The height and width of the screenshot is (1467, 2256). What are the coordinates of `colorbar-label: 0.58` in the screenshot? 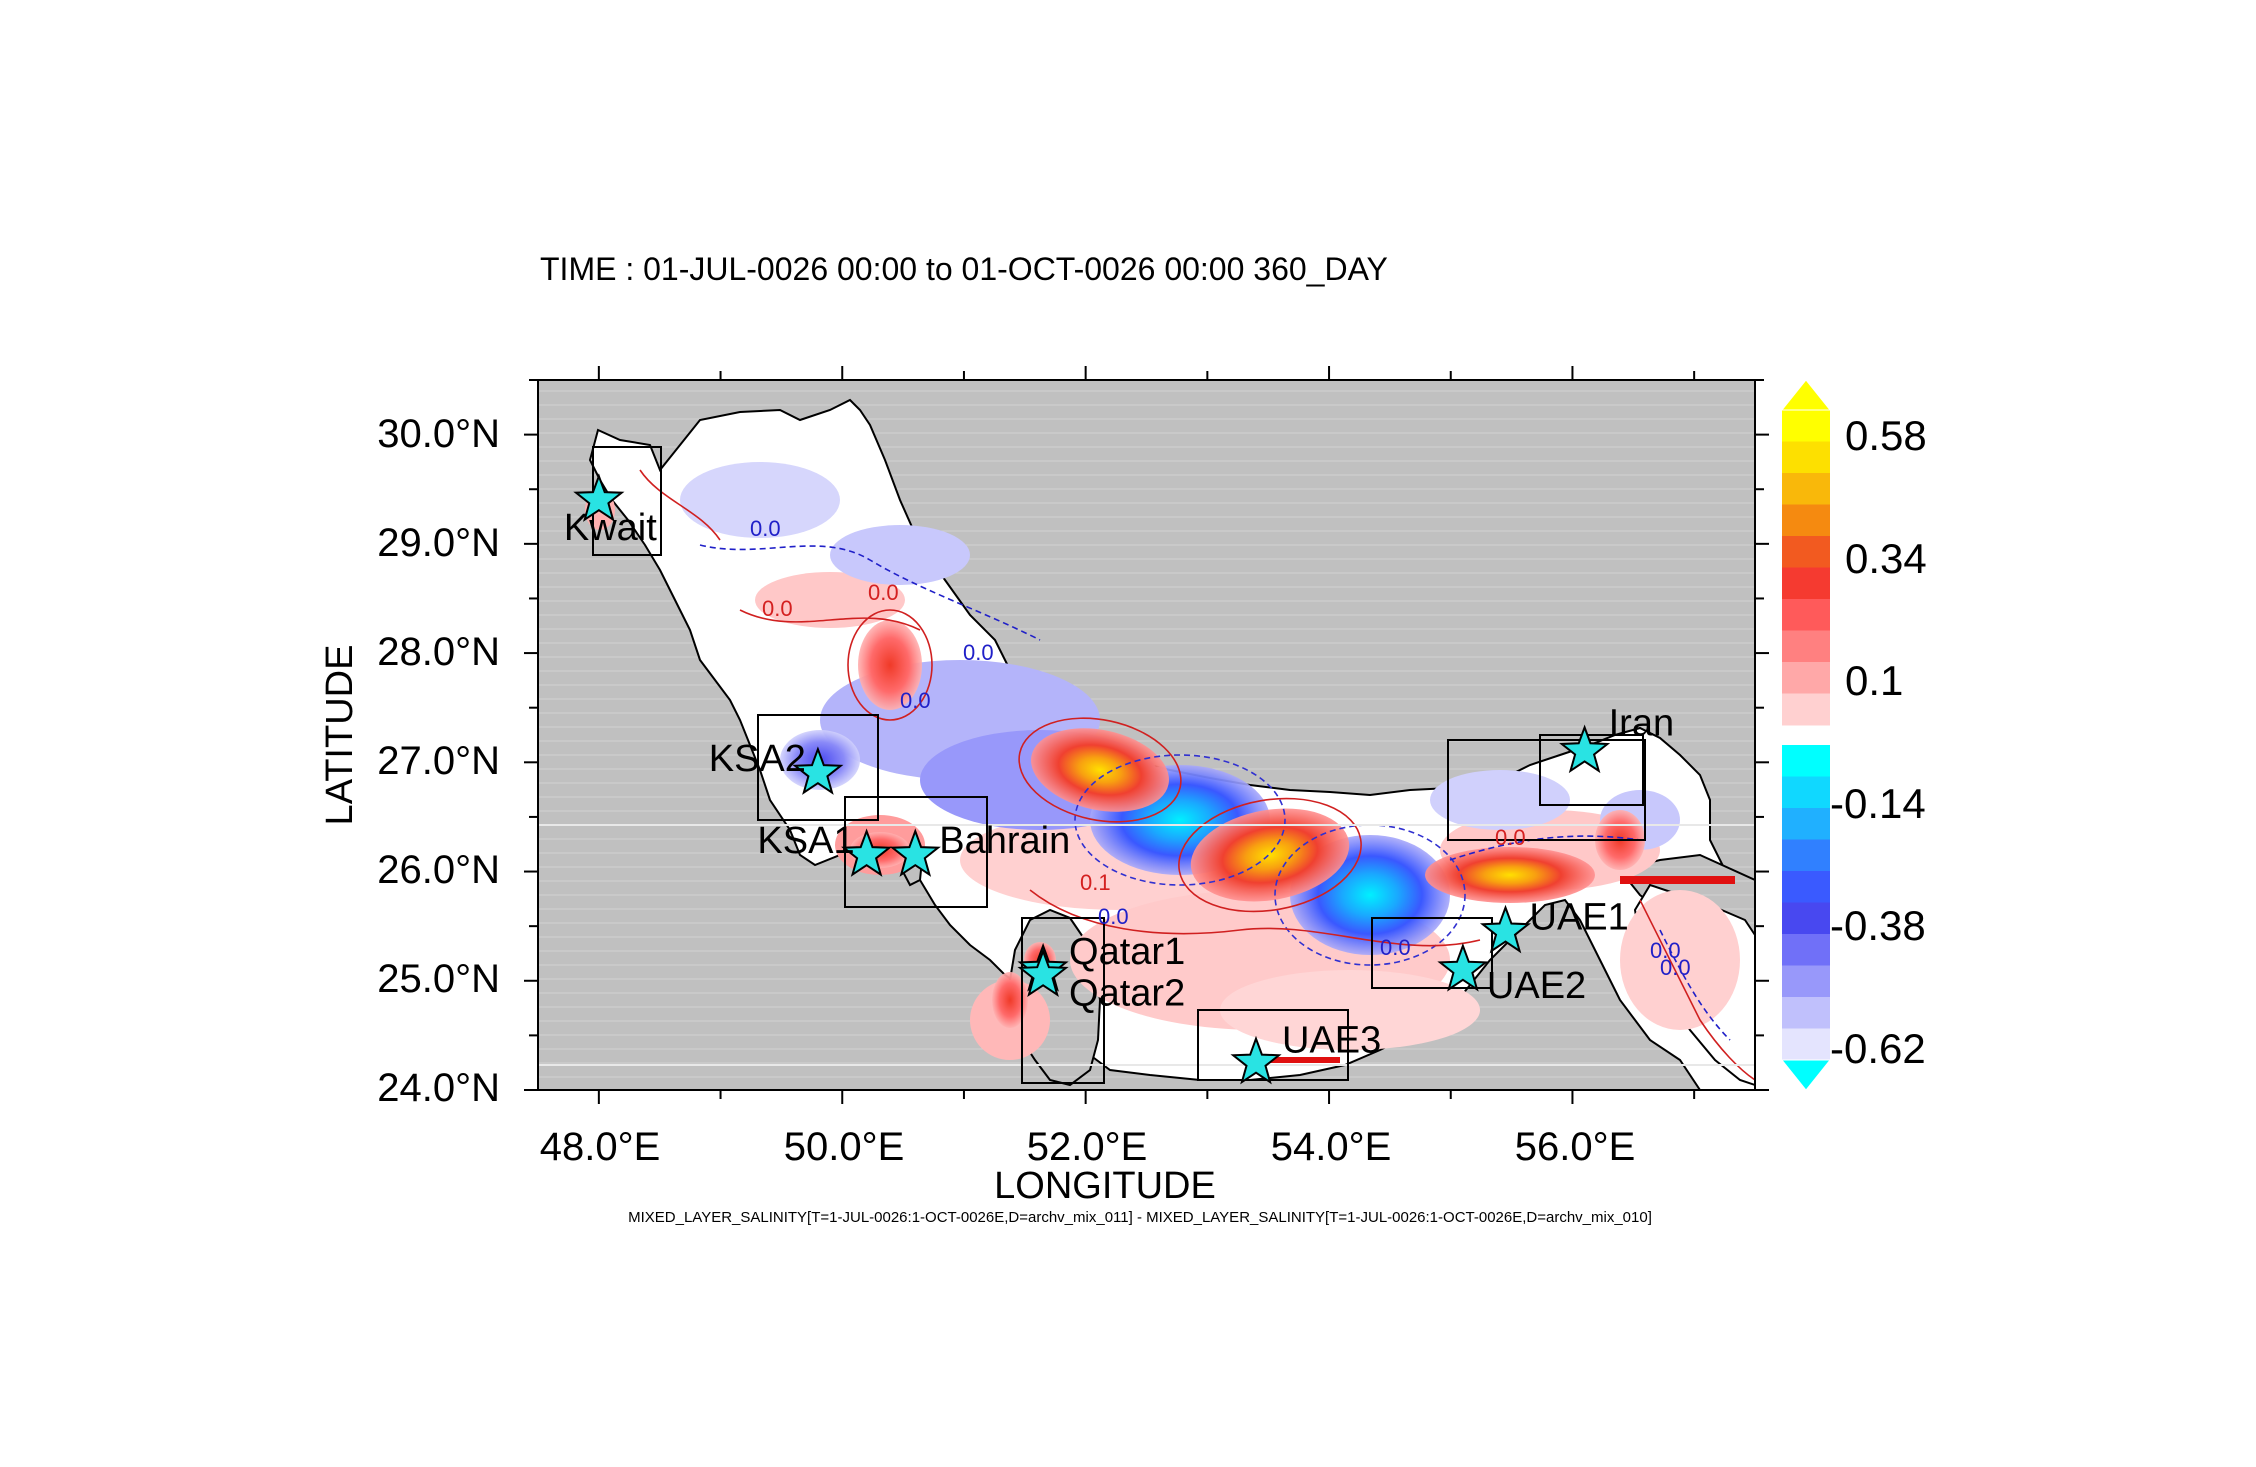 It's located at (1886, 435).